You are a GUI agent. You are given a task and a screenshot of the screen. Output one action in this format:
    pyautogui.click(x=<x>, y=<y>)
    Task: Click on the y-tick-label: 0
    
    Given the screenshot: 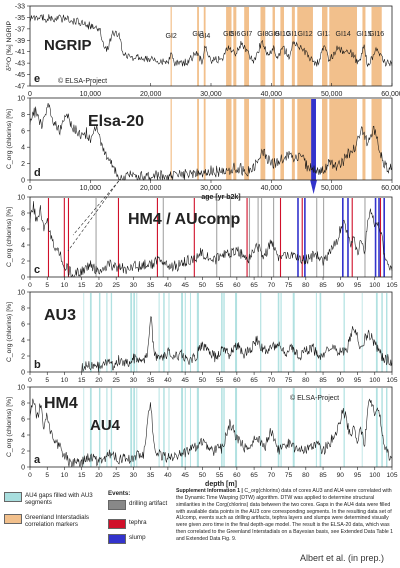 What is the action you would take?
    pyautogui.click(x=23, y=278)
    